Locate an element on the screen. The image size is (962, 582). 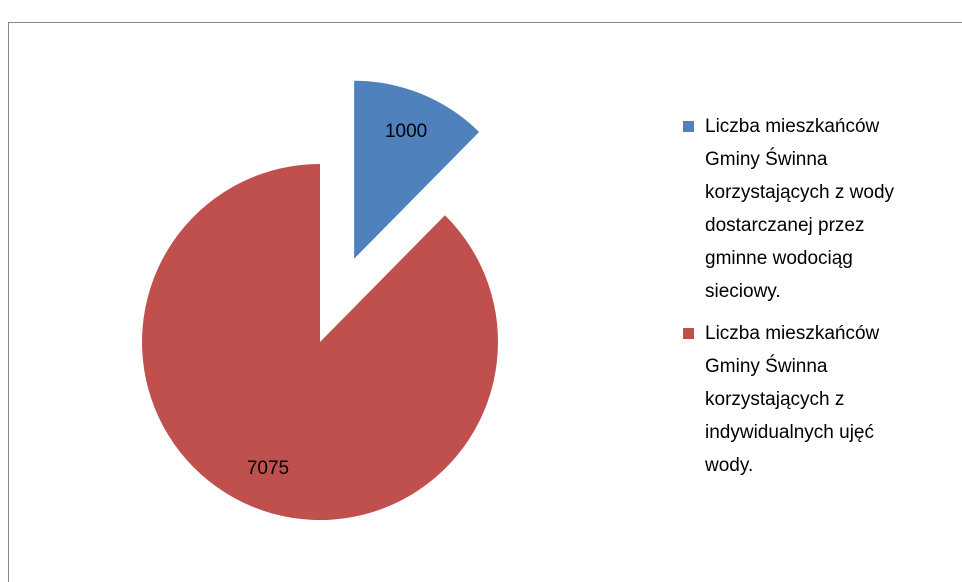
data-label: 1000 is located at coordinates (406, 131).